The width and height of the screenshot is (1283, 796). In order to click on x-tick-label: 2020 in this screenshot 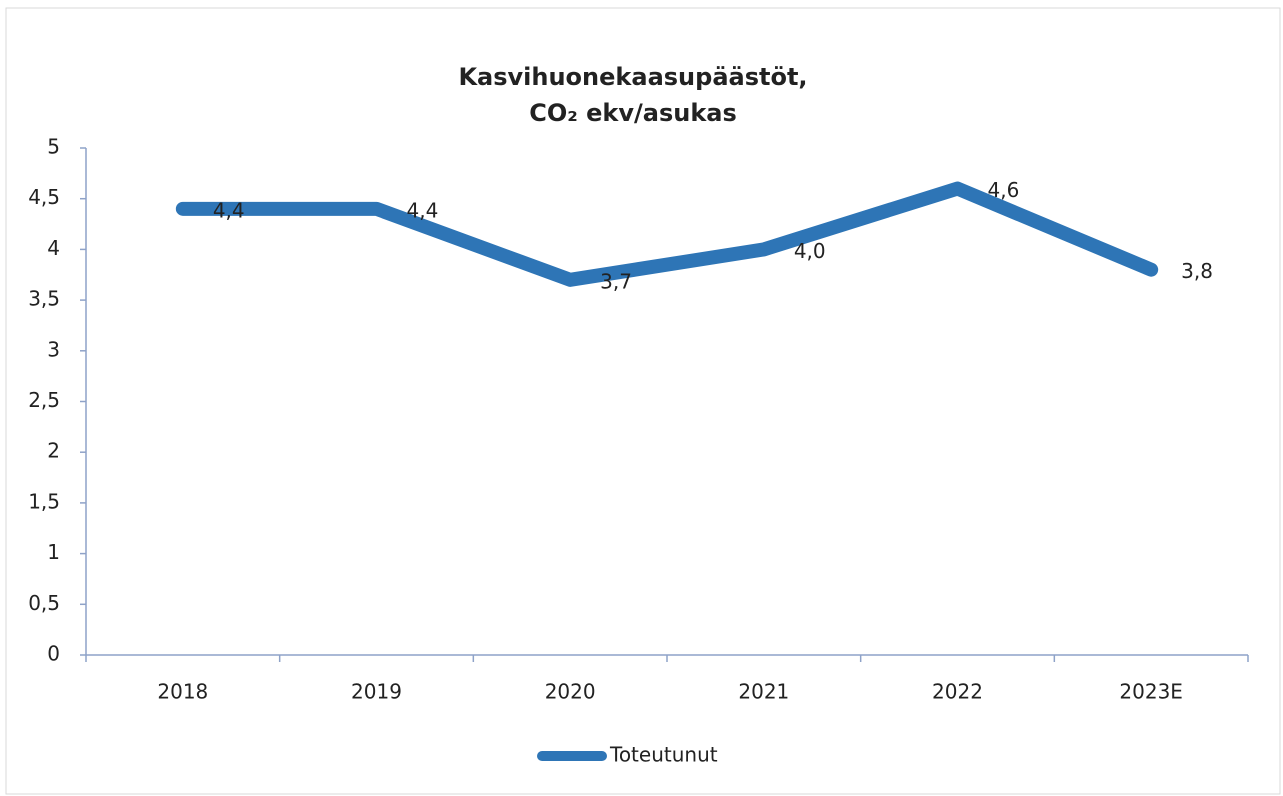, I will do `click(570, 692)`.